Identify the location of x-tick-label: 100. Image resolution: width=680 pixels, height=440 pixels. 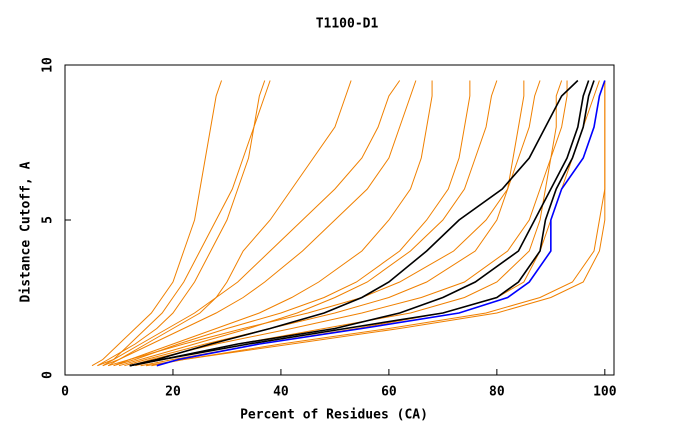
(605, 392).